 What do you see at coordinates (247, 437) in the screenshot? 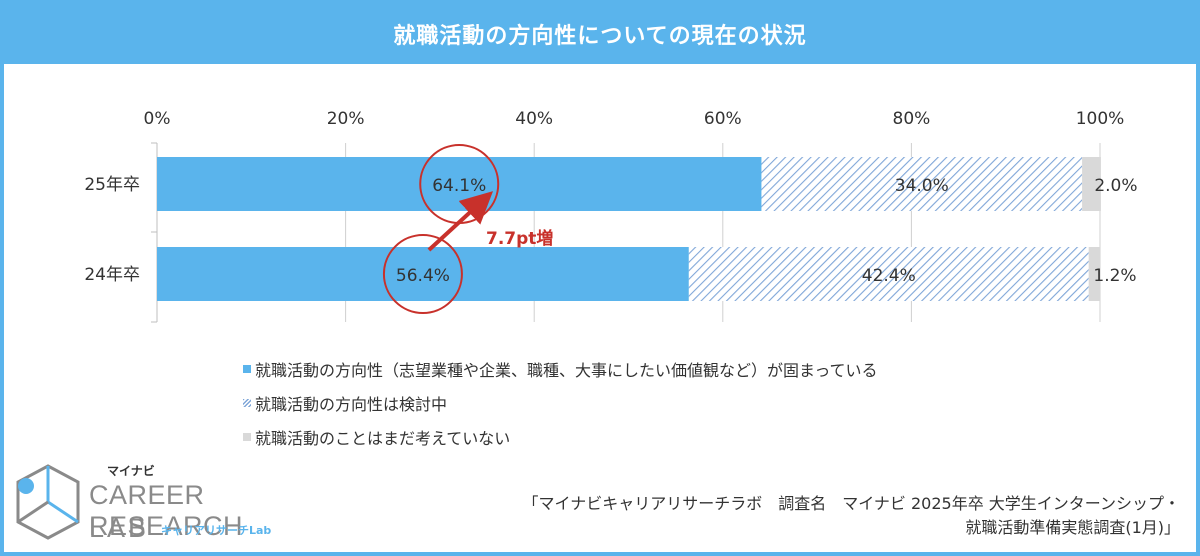
I see `legend-swatch-grey` at bounding box center [247, 437].